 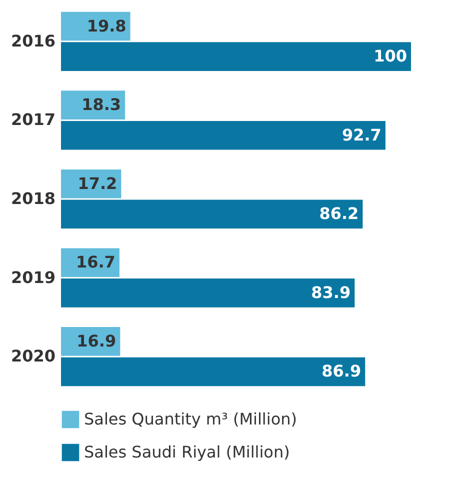 What do you see at coordinates (33, 277) in the screenshot?
I see `y-tick-label: 2019` at bounding box center [33, 277].